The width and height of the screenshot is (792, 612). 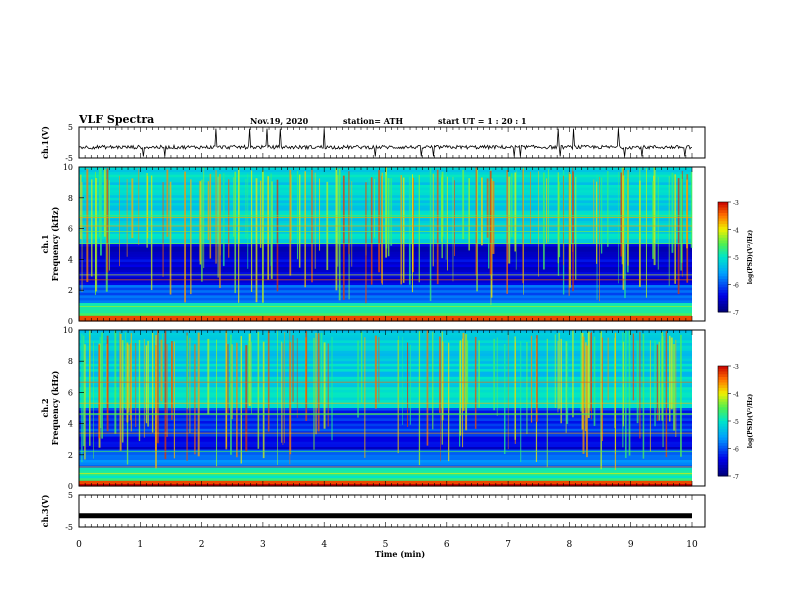 I want to click on ch1-colorbar, so click(x=724, y=257).